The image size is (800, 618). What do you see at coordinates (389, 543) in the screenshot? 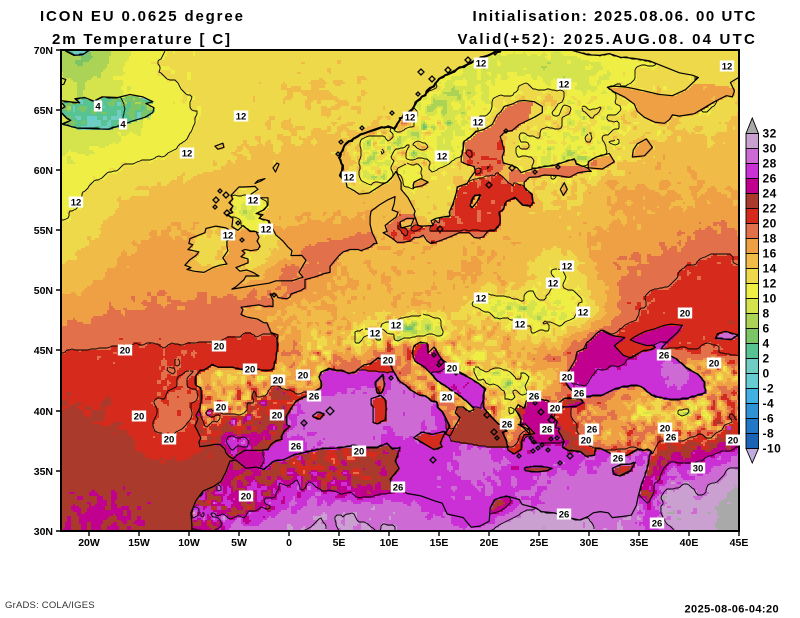
I see `svg-text: 10E` at bounding box center [389, 543].